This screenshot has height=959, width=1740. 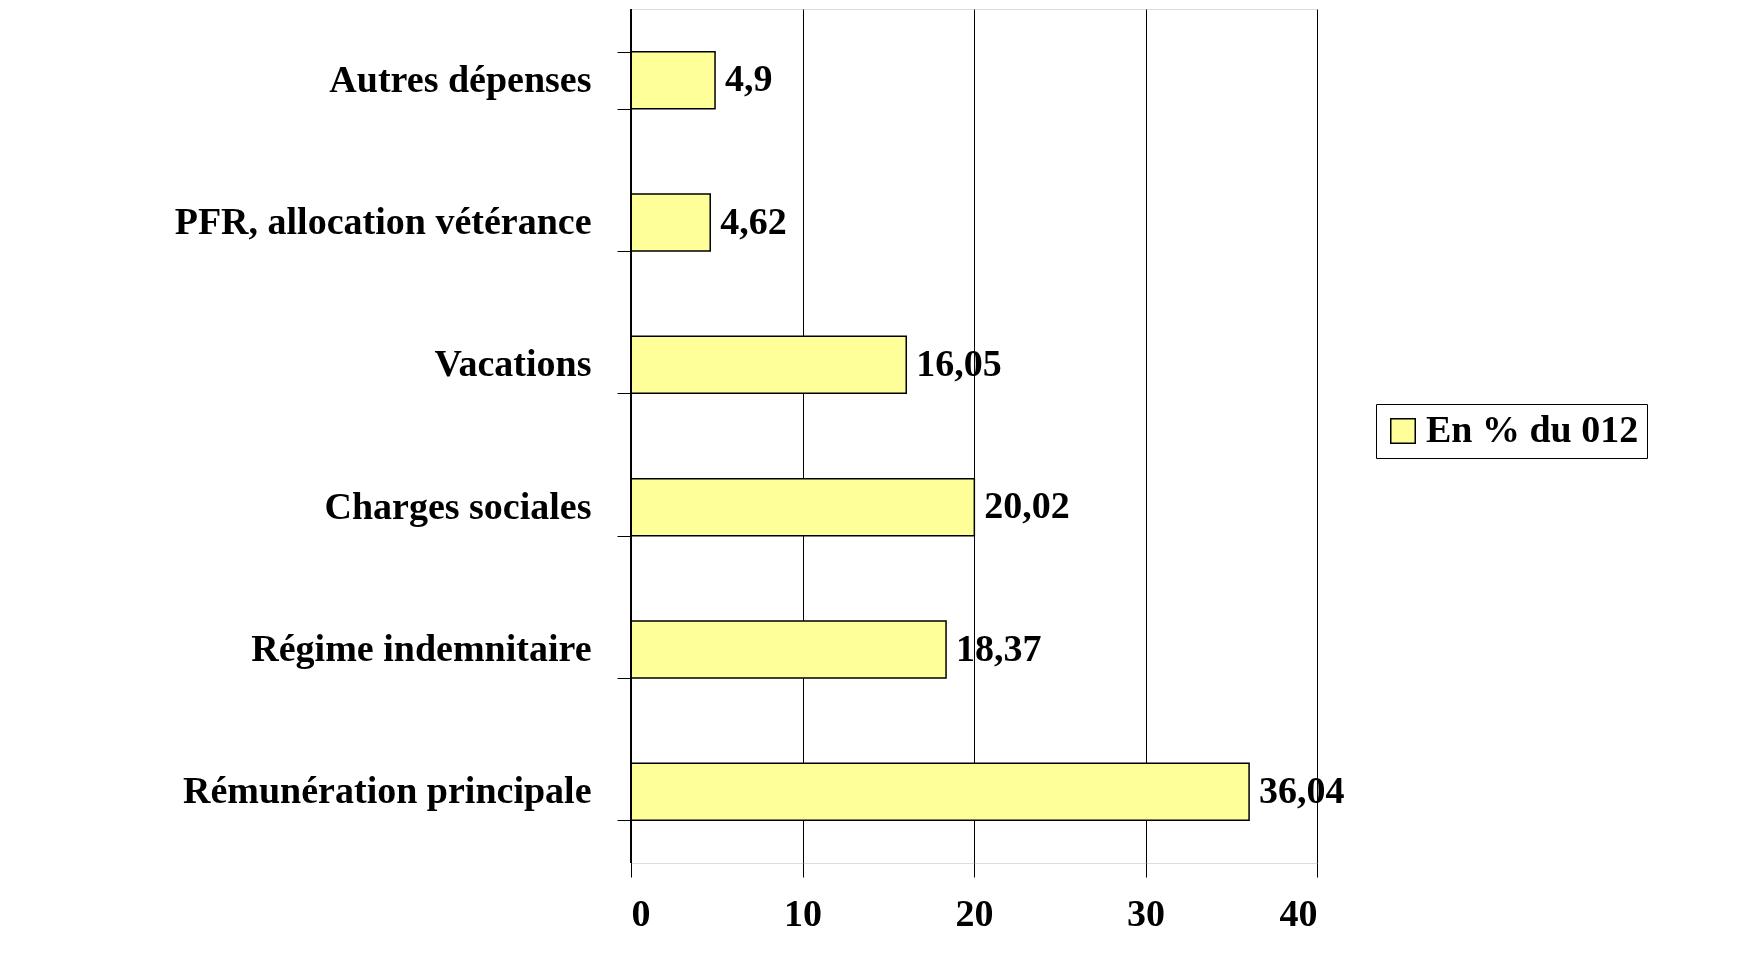 I want to click on x-tick-label: 30, so click(x=1146, y=912).